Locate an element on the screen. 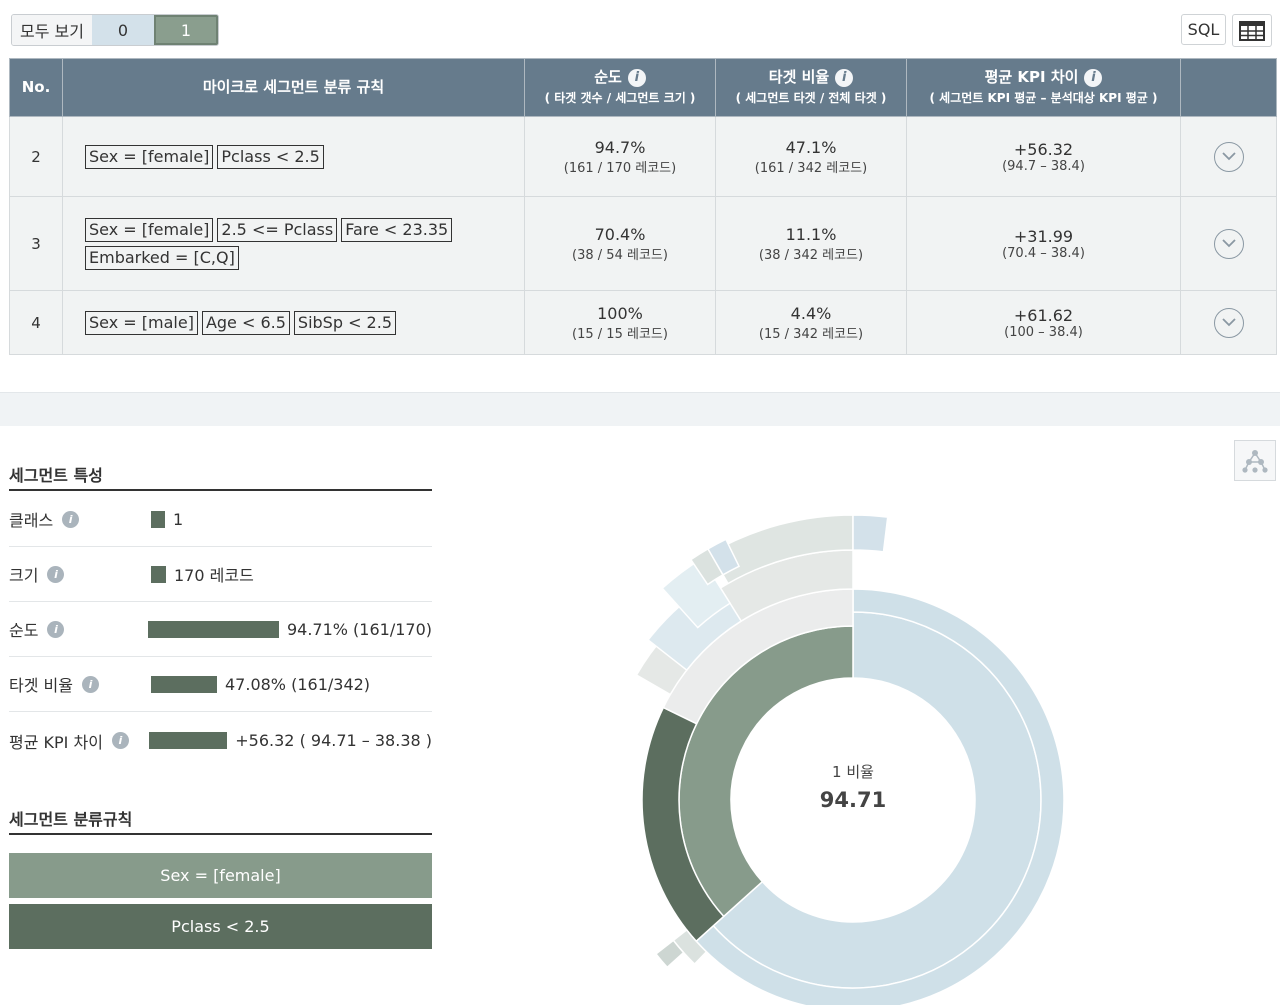  char-value: 47.08% (161/342) is located at coordinates (298, 684).